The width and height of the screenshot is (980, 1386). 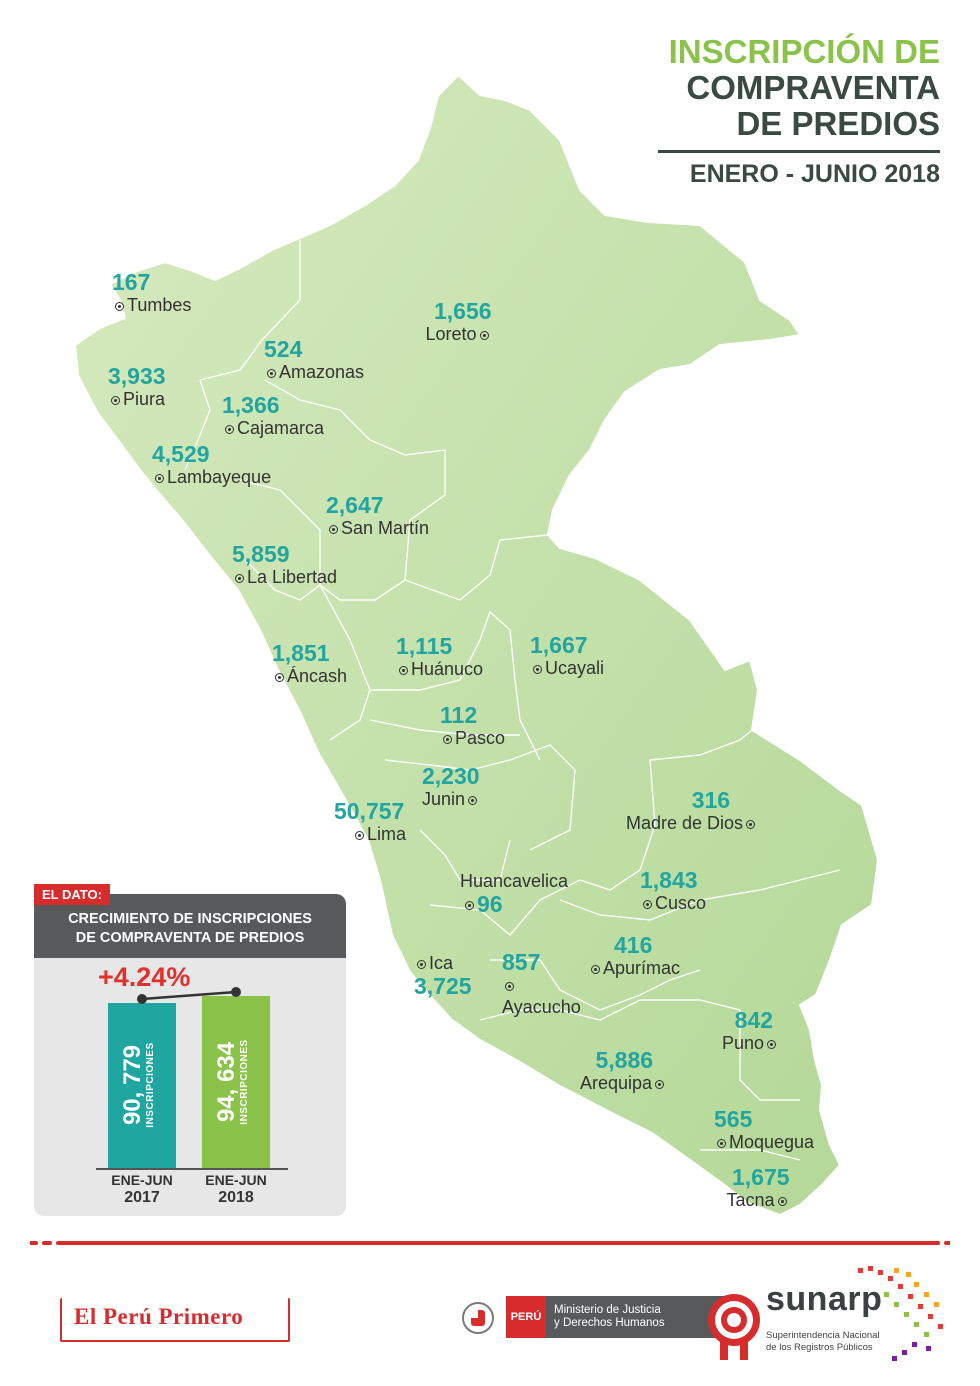 I want to click on region-value: 1,366, so click(x=251, y=405).